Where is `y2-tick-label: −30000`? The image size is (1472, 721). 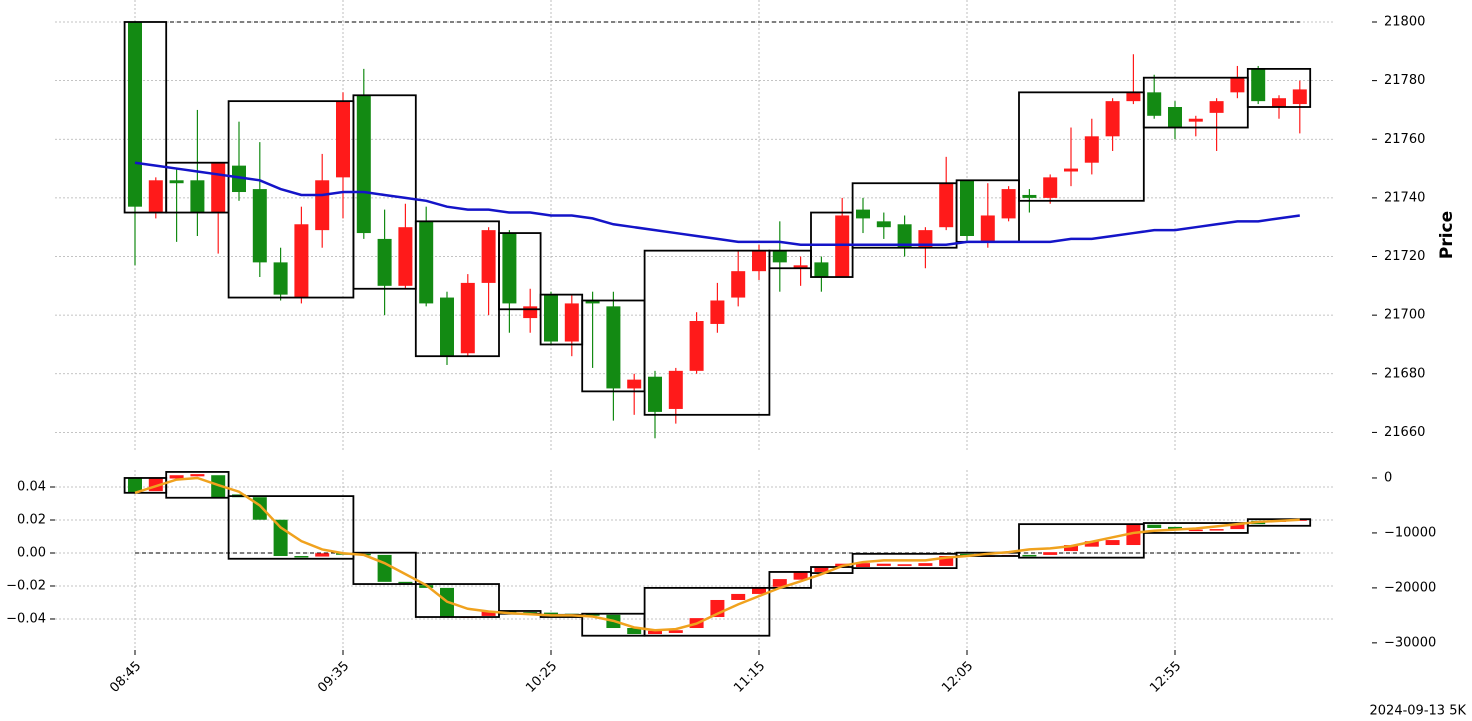
y2-tick-label: −30000 is located at coordinates (1410, 642).